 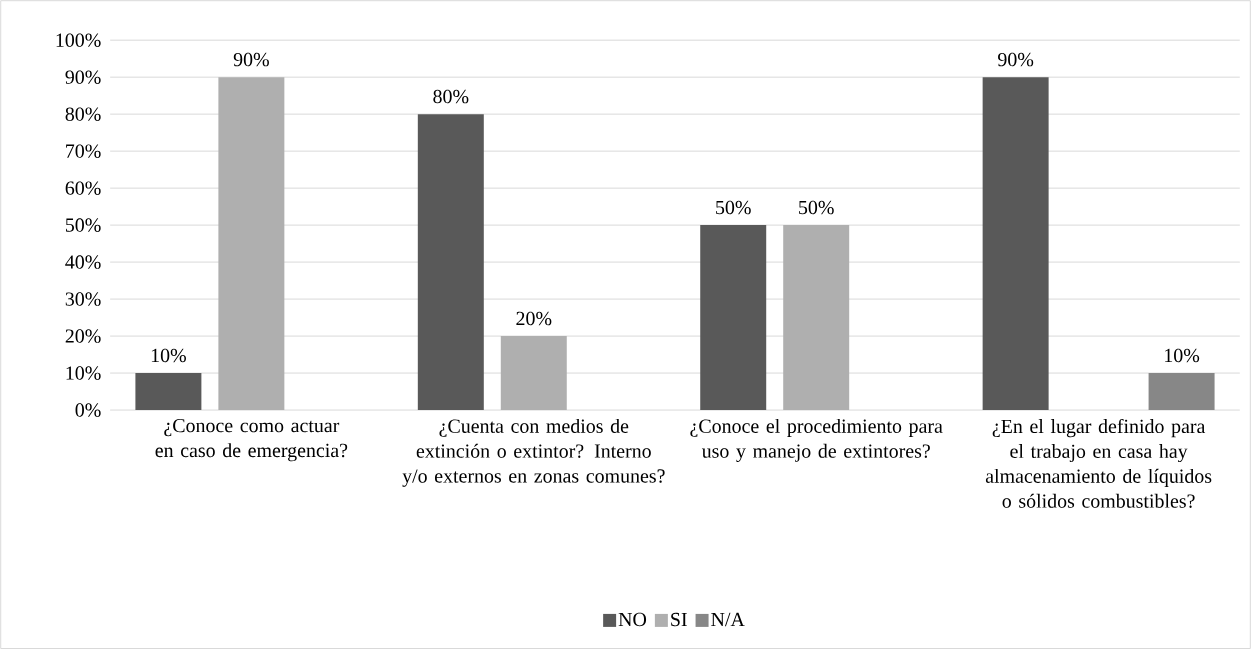 I want to click on y-tick-label: 60%, so click(x=83, y=188).